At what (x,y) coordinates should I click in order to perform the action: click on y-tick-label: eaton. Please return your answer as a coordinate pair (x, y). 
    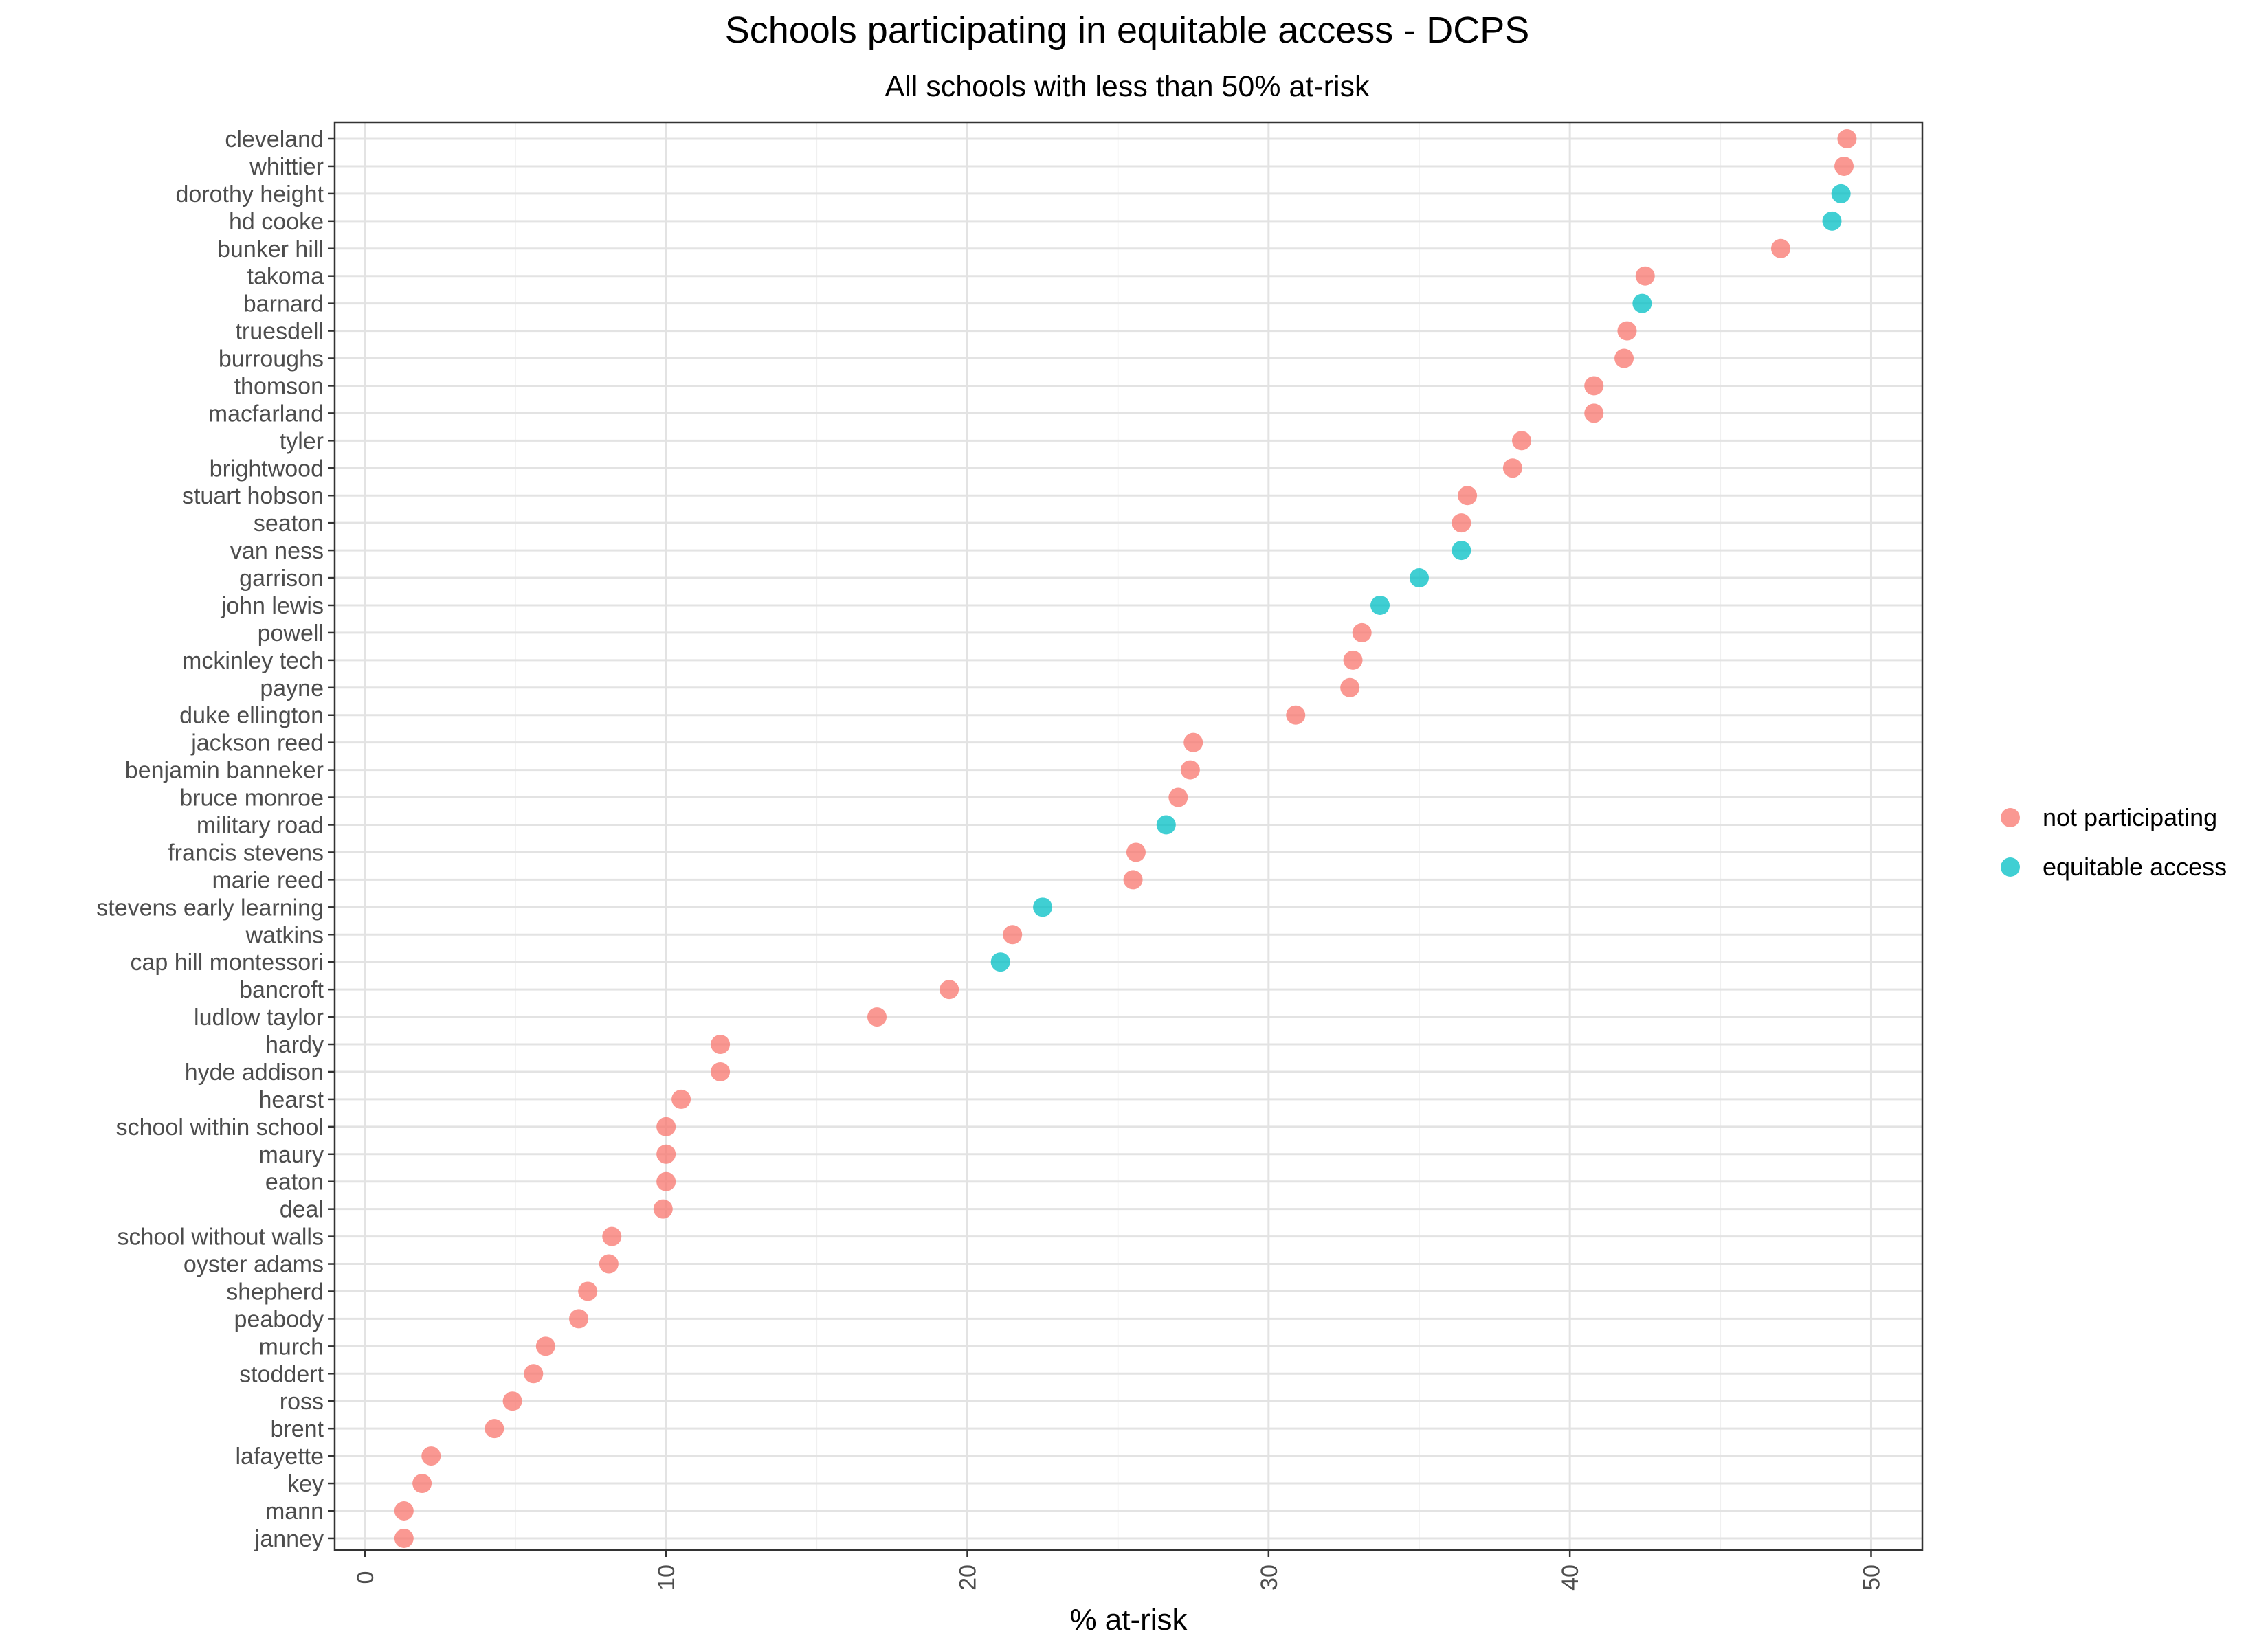
    Looking at the image, I should click on (294, 1182).